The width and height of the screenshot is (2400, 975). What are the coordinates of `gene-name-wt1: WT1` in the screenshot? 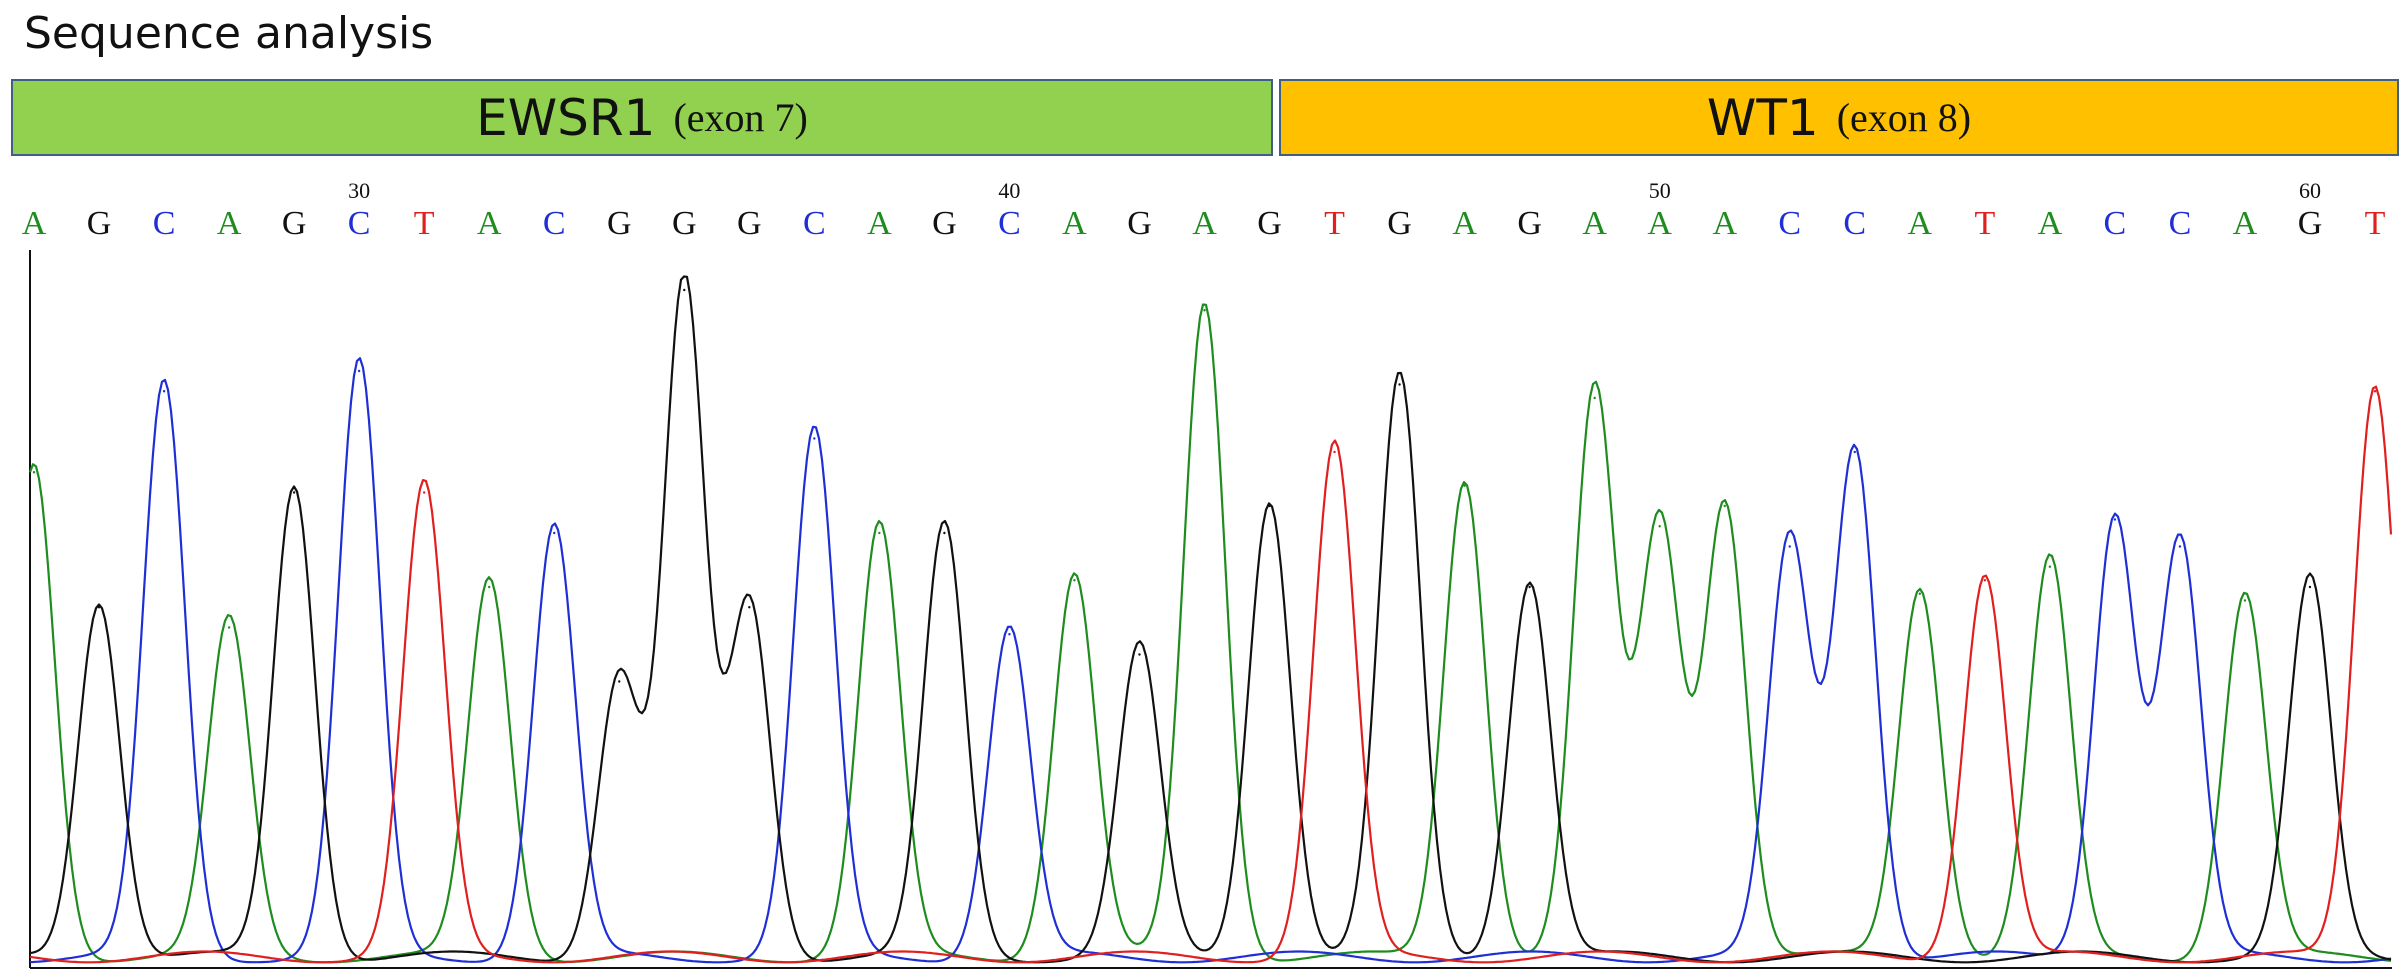 It's located at (1762, 117).